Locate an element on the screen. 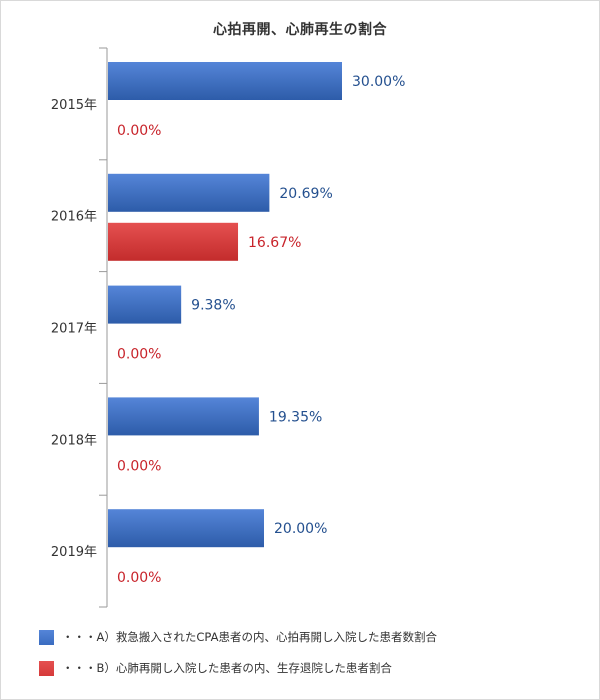 The height and width of the screenshot is (700, 600). chart-title: 心拍再開、心肺再生の割合 is located at coordinates (300, 30).